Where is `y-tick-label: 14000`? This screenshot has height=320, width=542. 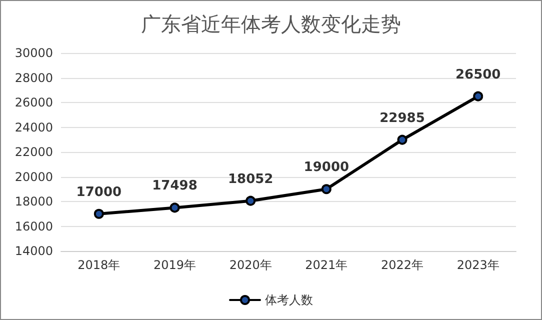
y-tick-label: 14000 is located at coordinates (33, 251).